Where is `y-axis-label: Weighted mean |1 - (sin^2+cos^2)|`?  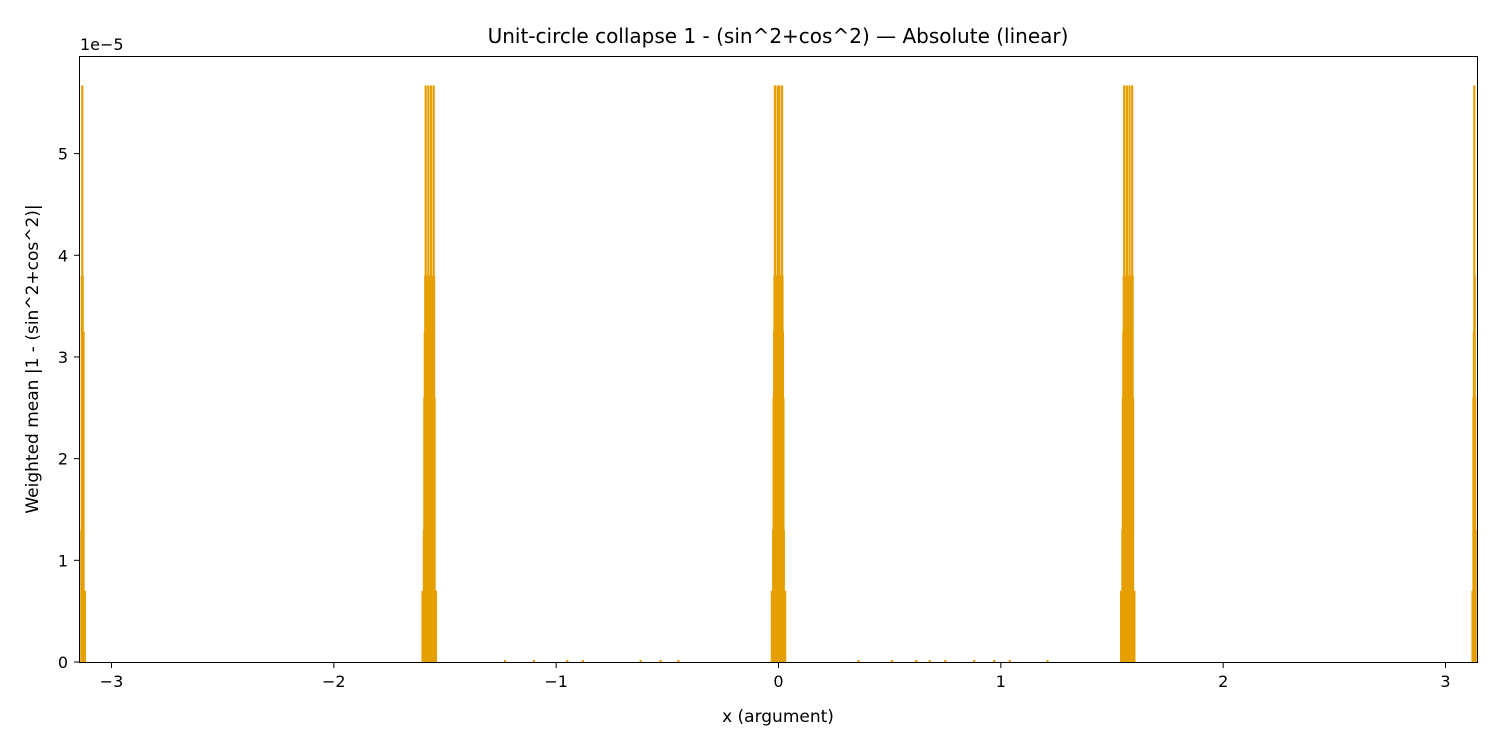
y-axis-label: Weighted mean |1 - (sin^2+cos^2)| is located at coordinates (33, 358).